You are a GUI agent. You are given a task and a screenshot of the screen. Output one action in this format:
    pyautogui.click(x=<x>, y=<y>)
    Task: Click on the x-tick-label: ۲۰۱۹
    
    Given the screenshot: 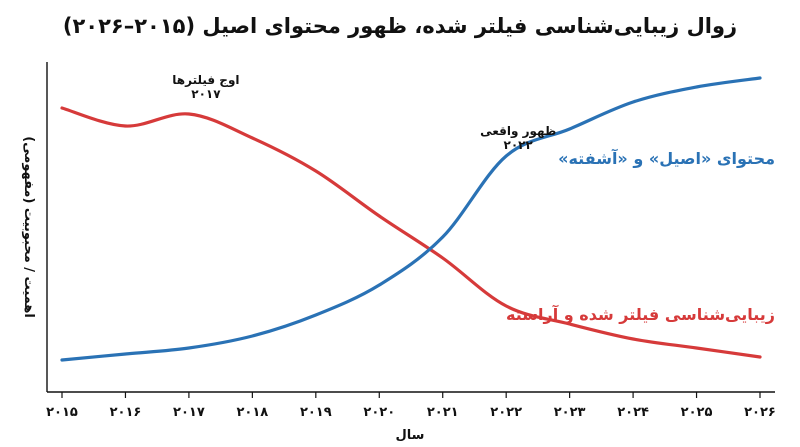 What is the action you would take?
    pyautogui.click(x=316, y=412)
    